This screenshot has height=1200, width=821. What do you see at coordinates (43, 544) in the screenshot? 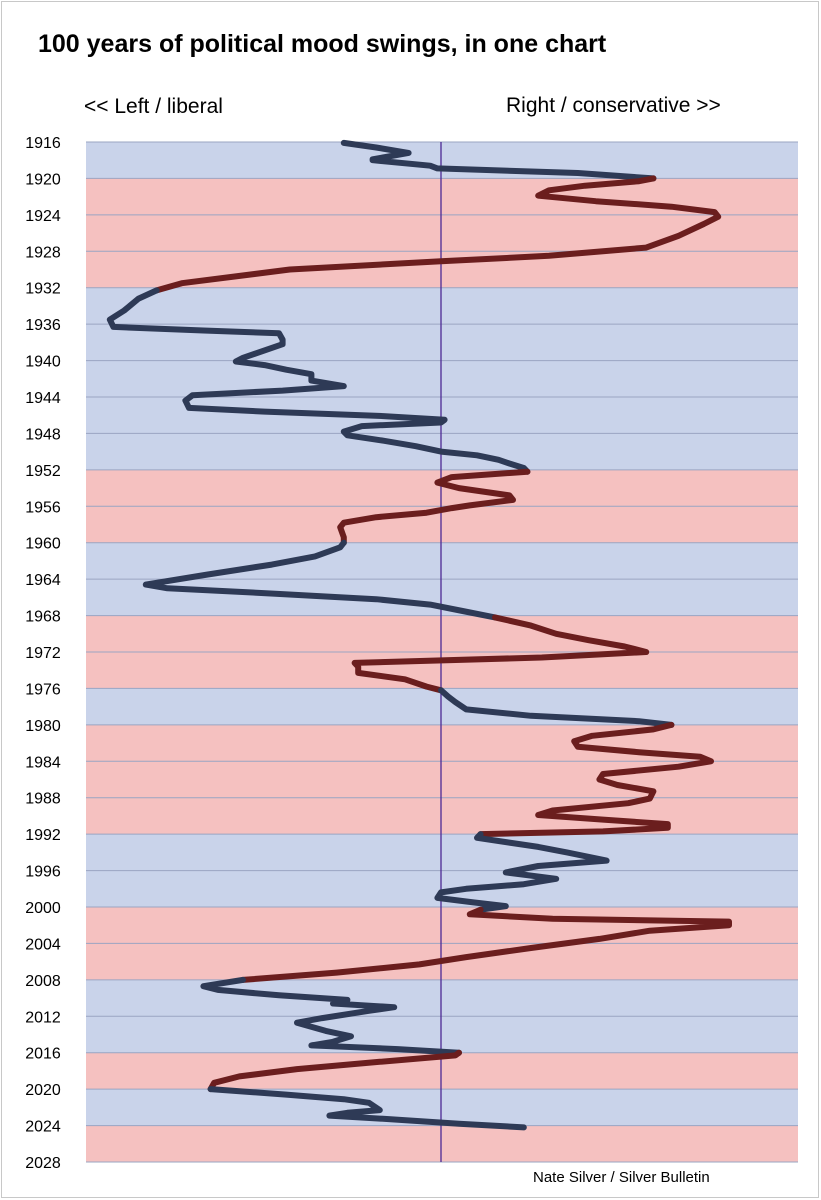
I see `y-tick-1960: 1960` at bounding box center [43, 544].